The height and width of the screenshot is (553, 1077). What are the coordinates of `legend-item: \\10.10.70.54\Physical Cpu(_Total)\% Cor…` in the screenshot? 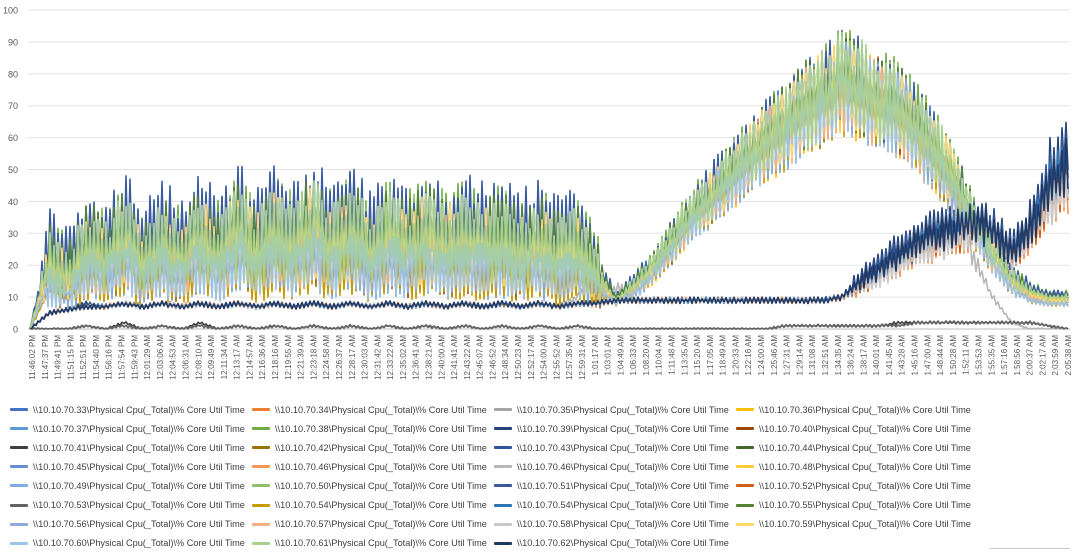 It's located at (615, 505).